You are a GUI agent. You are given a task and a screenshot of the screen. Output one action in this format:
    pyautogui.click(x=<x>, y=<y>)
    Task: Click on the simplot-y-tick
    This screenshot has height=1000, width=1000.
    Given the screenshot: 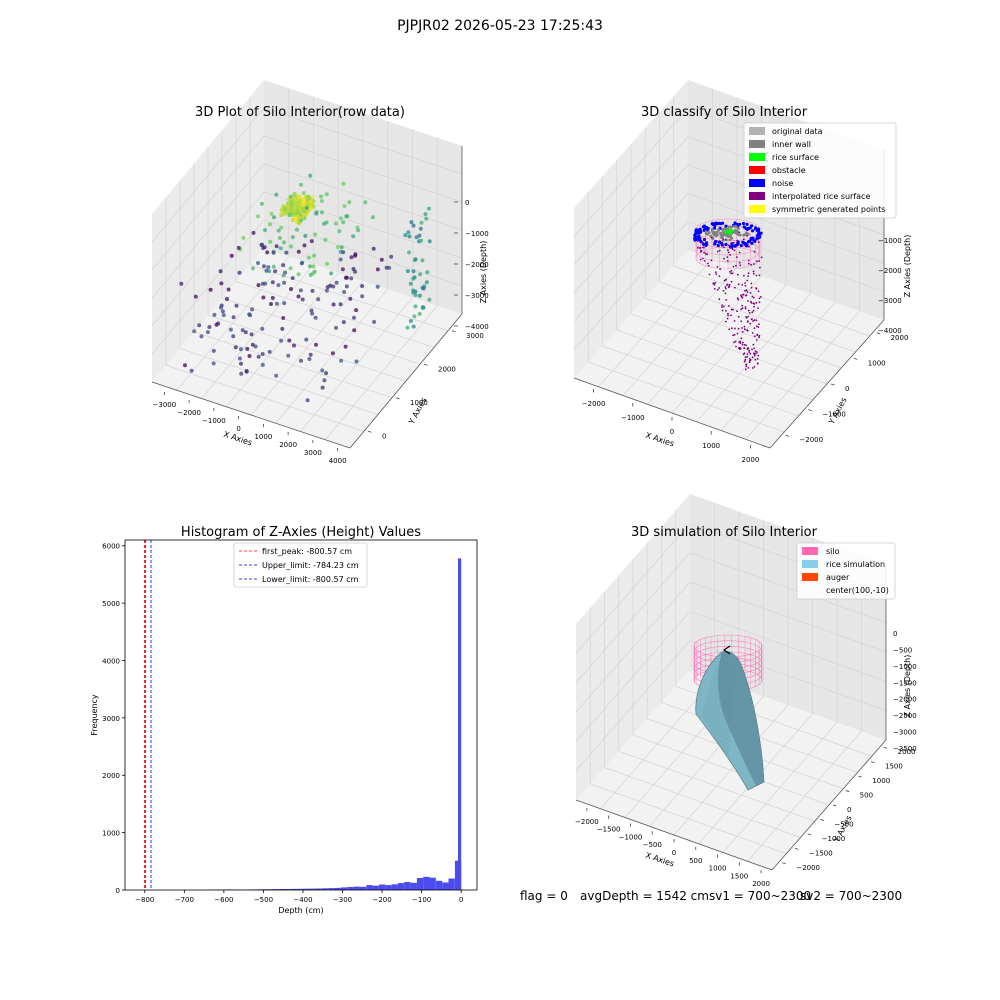 What is the action you would take?
    pyautogui.click(x=885, y=747)
    